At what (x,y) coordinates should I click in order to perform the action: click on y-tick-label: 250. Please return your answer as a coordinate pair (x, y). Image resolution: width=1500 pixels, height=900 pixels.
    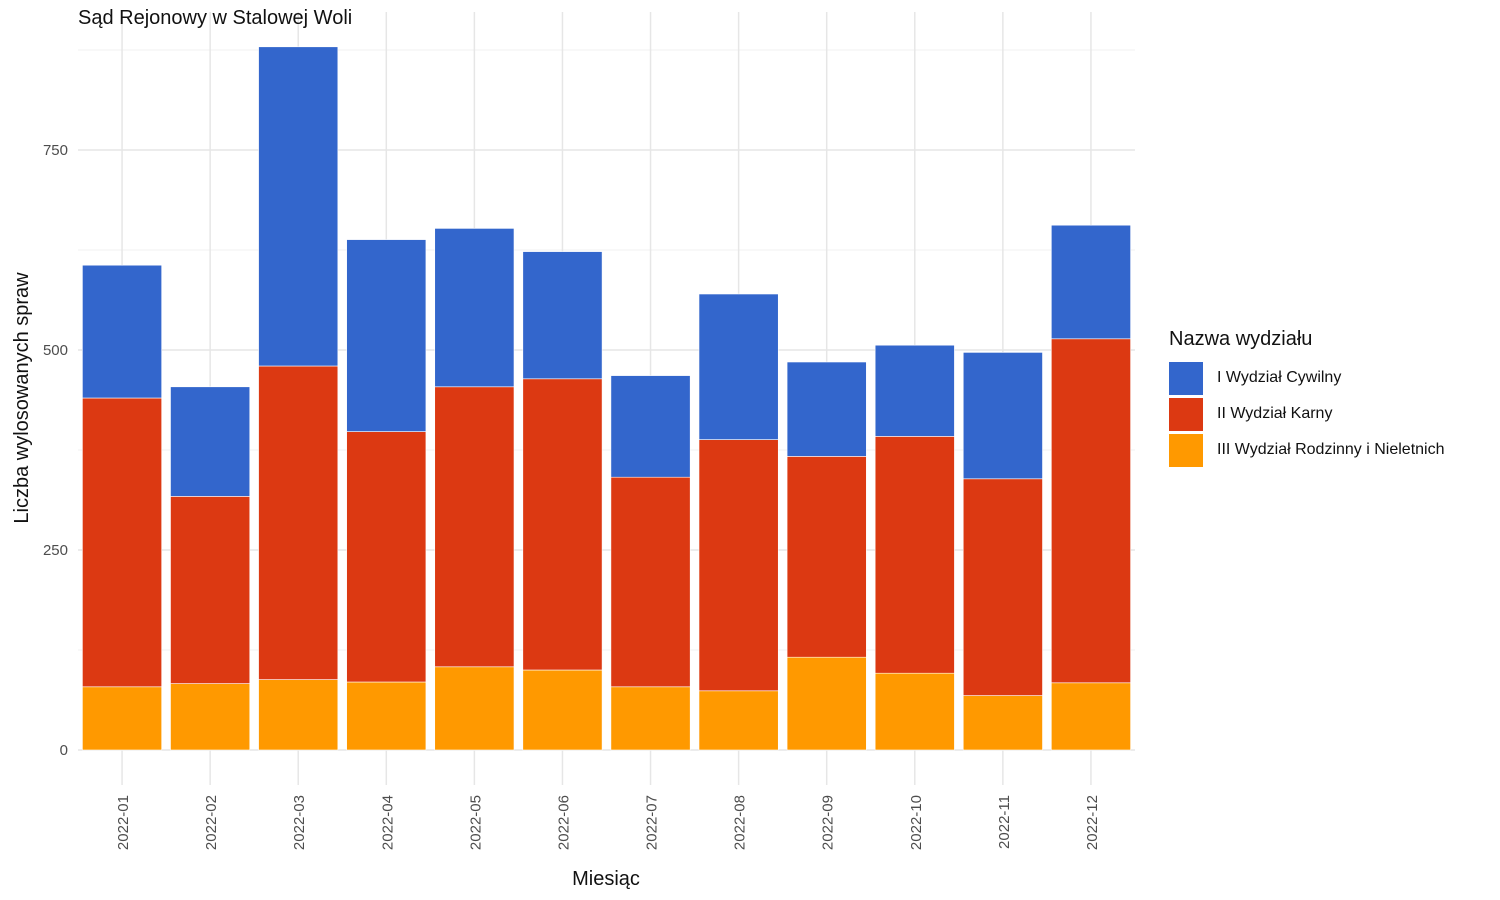
    Looking at the image, I should click on (55, 550).